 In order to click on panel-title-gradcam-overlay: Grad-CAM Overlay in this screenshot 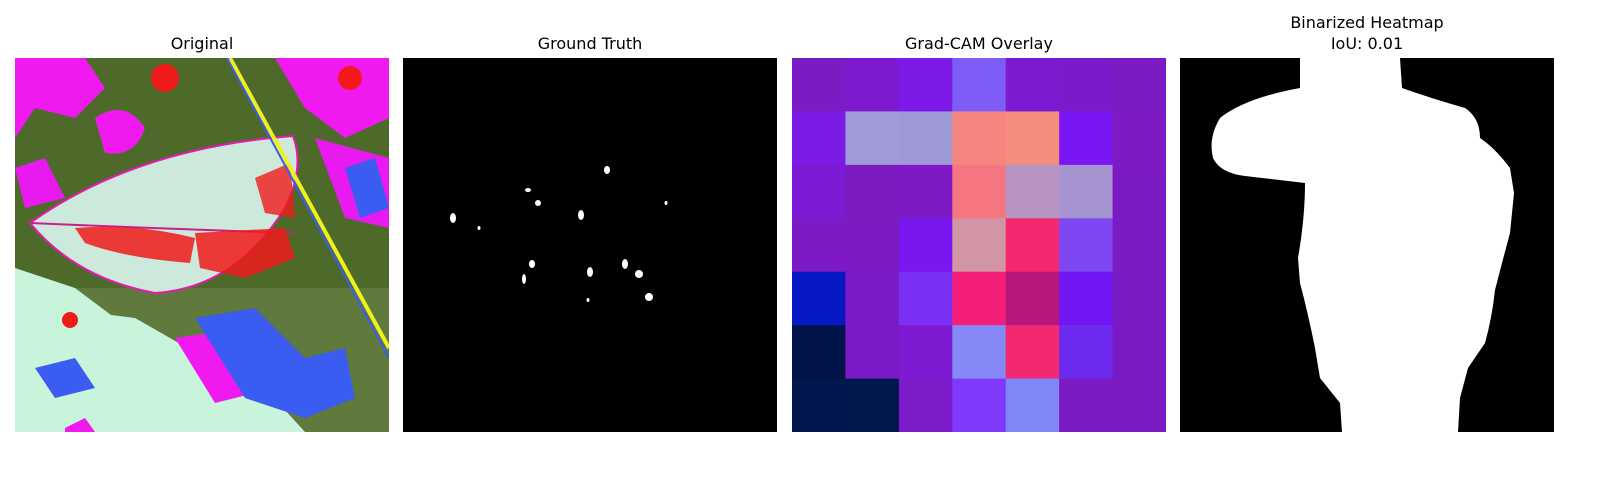, I will do `click(979, 43)`.